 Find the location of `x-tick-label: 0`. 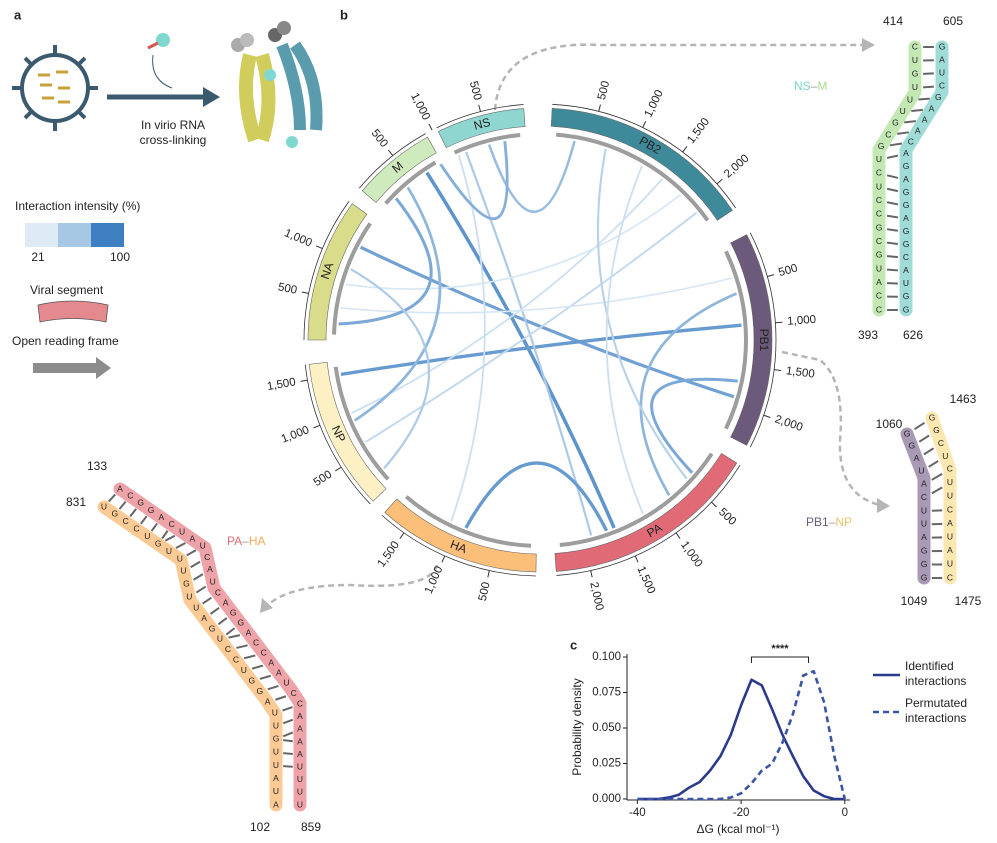

x-tick-label: 0 is located at coordinates (845, 813).